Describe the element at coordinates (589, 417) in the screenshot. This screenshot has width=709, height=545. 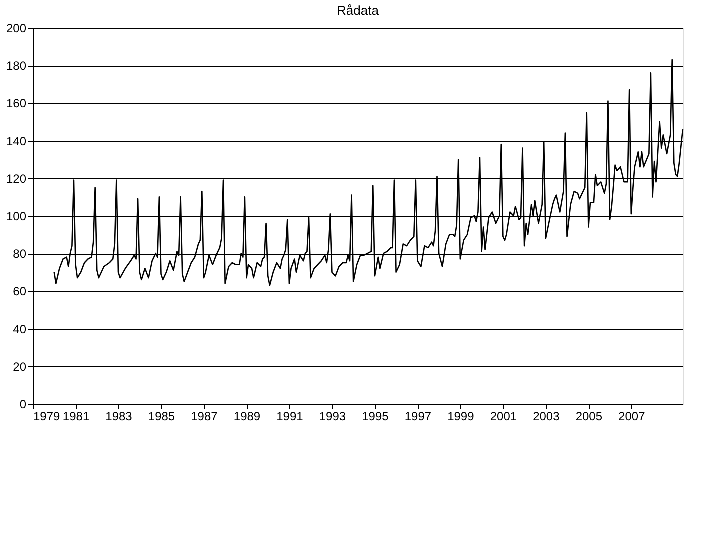
I see `x-tick-label: 2005` at that location.